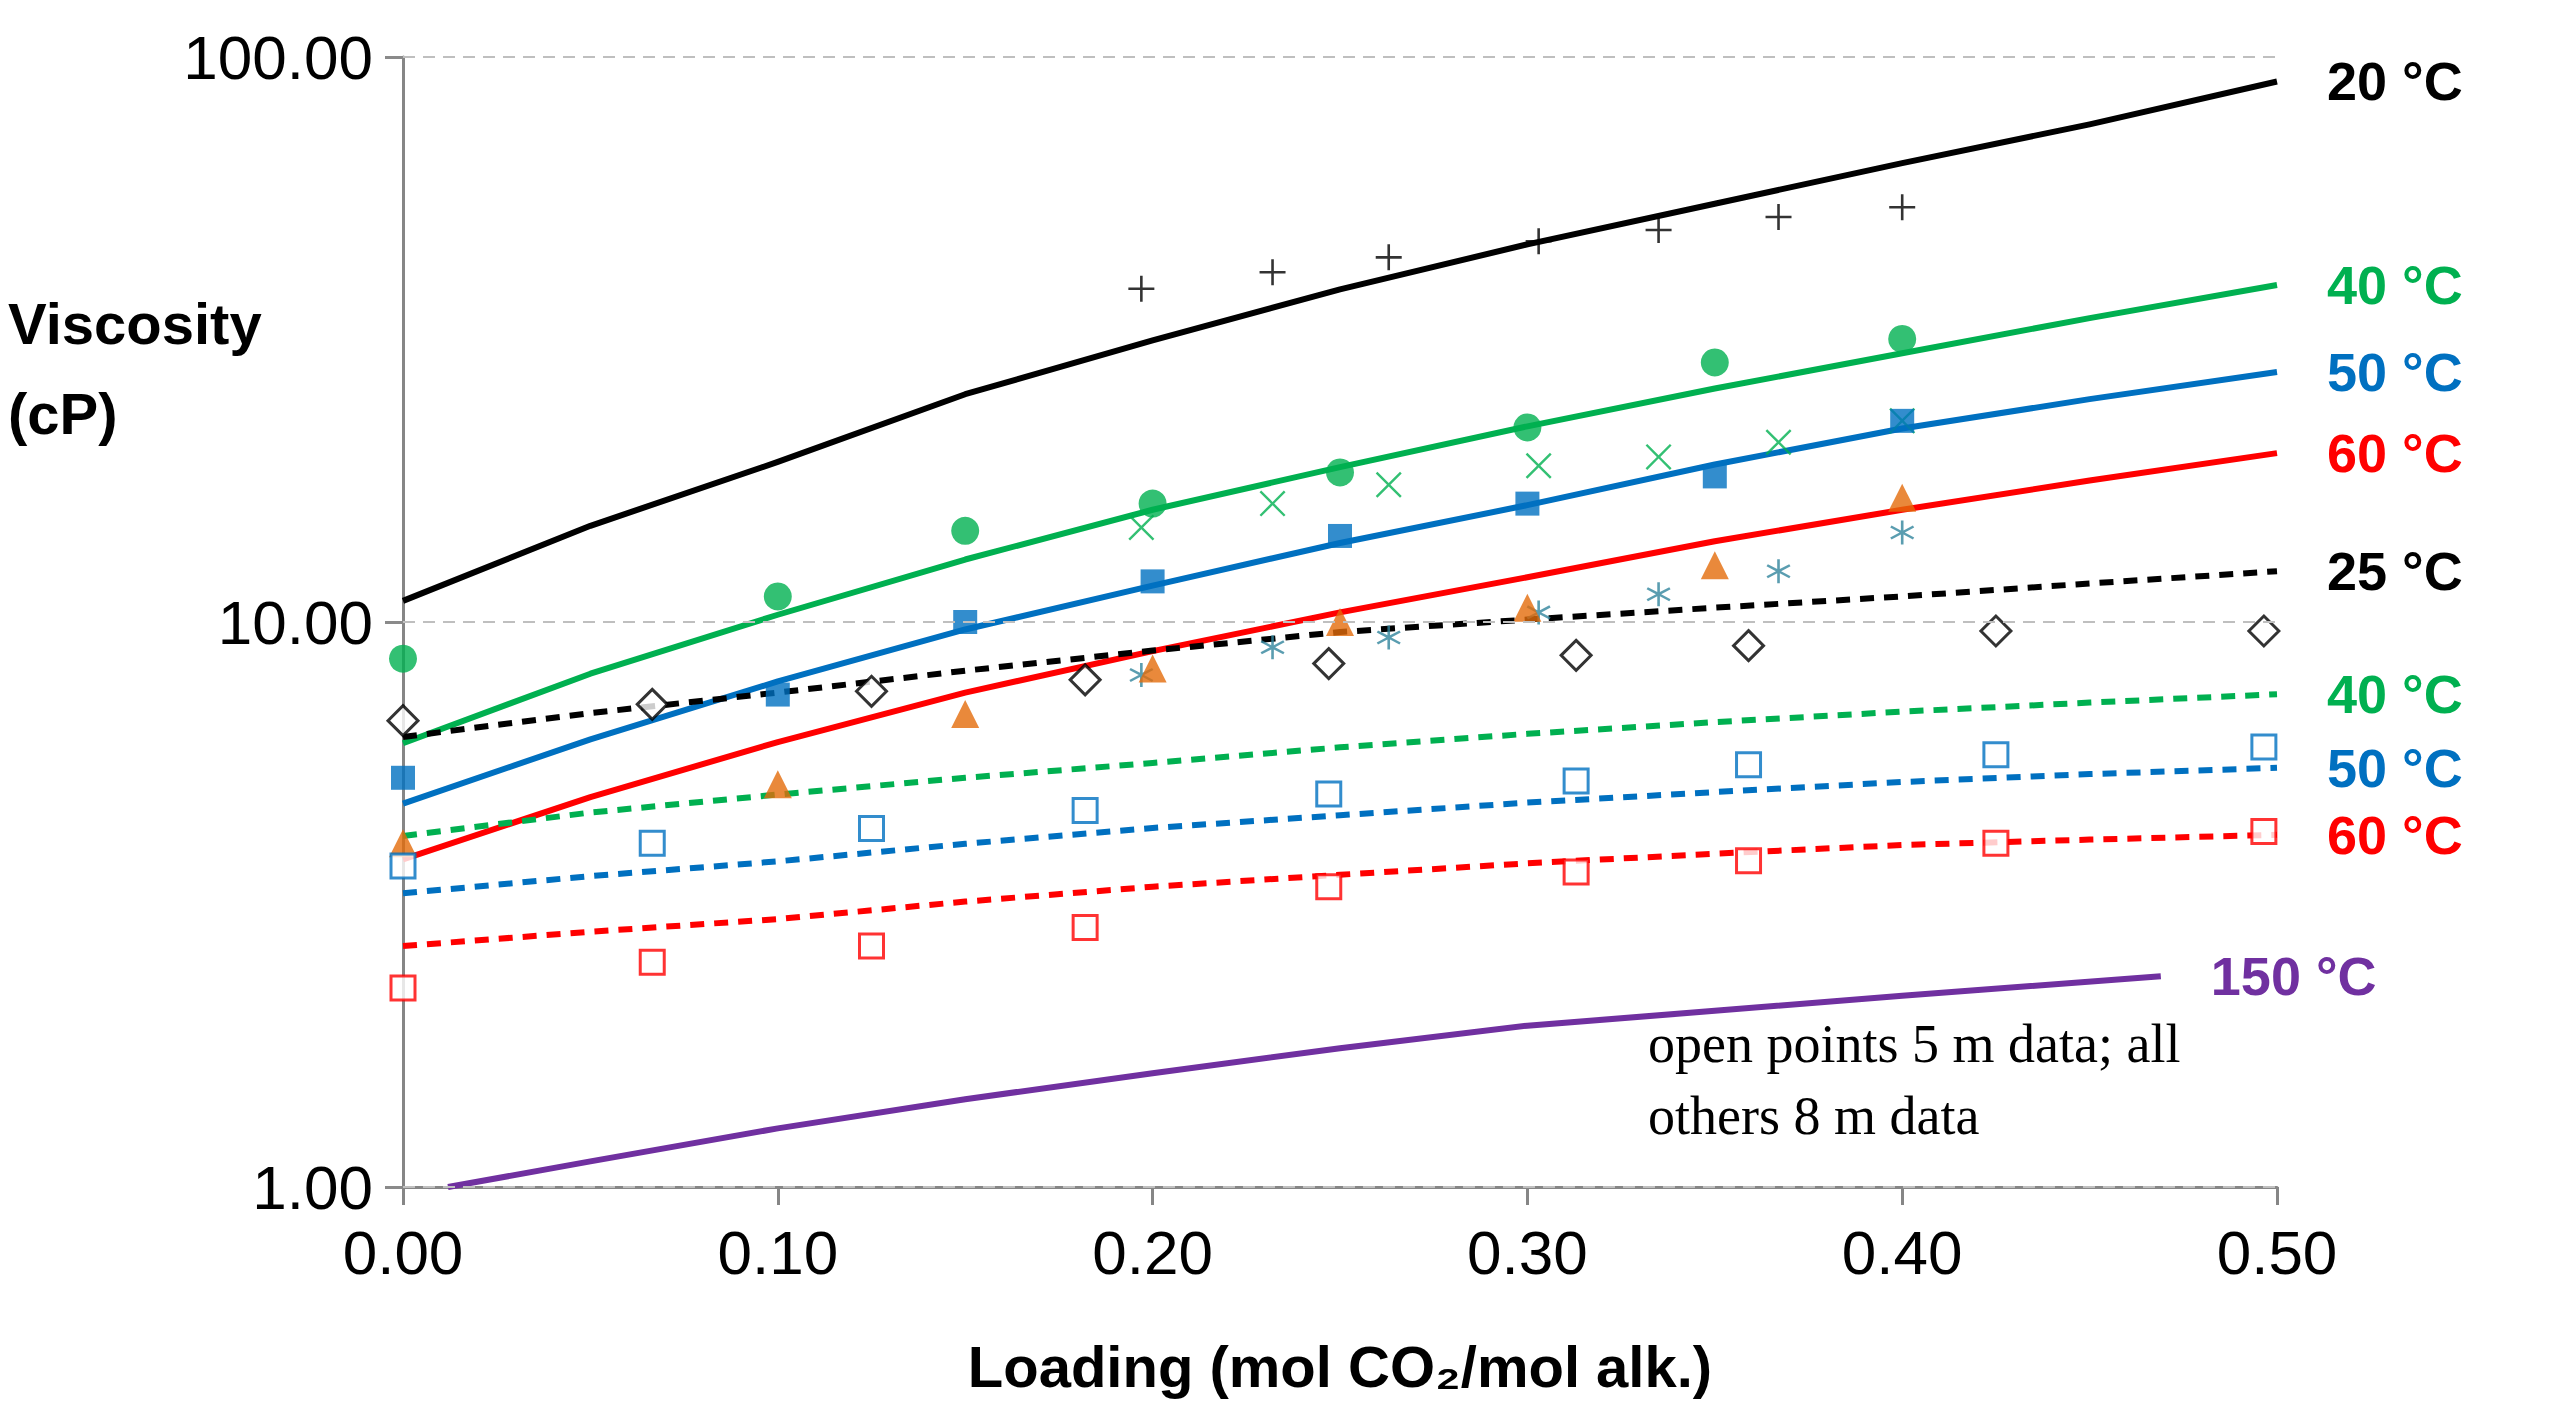  I want to click on y-tick-label: 100.00, so click(278, 57).